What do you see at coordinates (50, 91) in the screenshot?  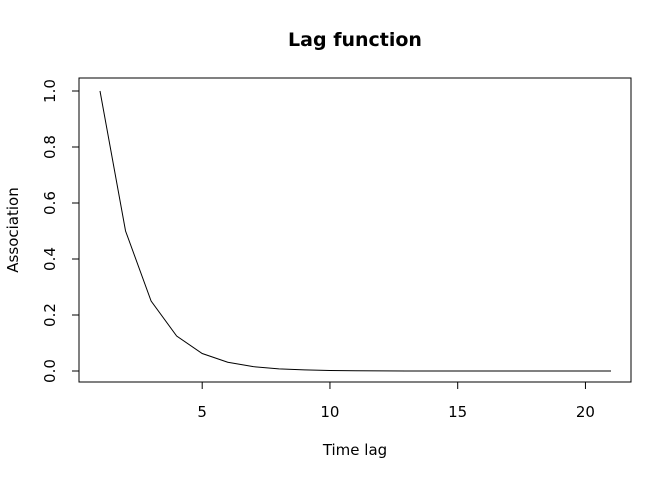 I see `y-tick-label: 1.0` at bounding box center [50, 91].